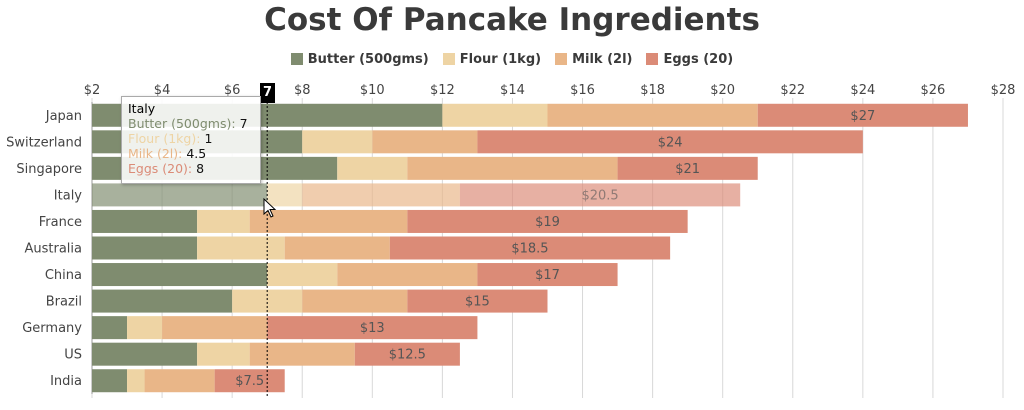 This screenshot has height=410, width=1024. Describe the element at coordinates (243, 123) in the screenshot. I see `tooltip-value: 7` at that location.